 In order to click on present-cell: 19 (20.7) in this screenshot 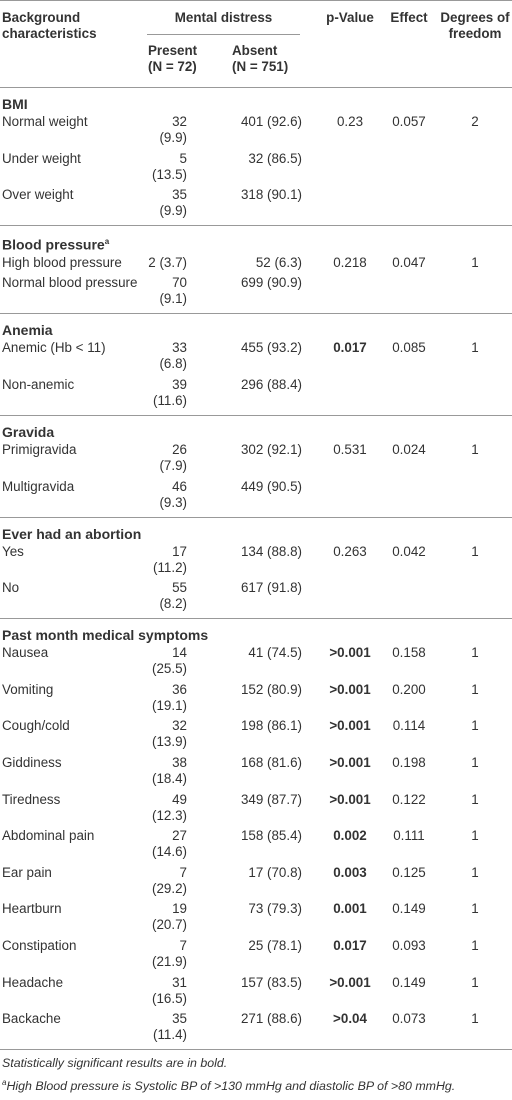, I will do `click(169, 917)`.